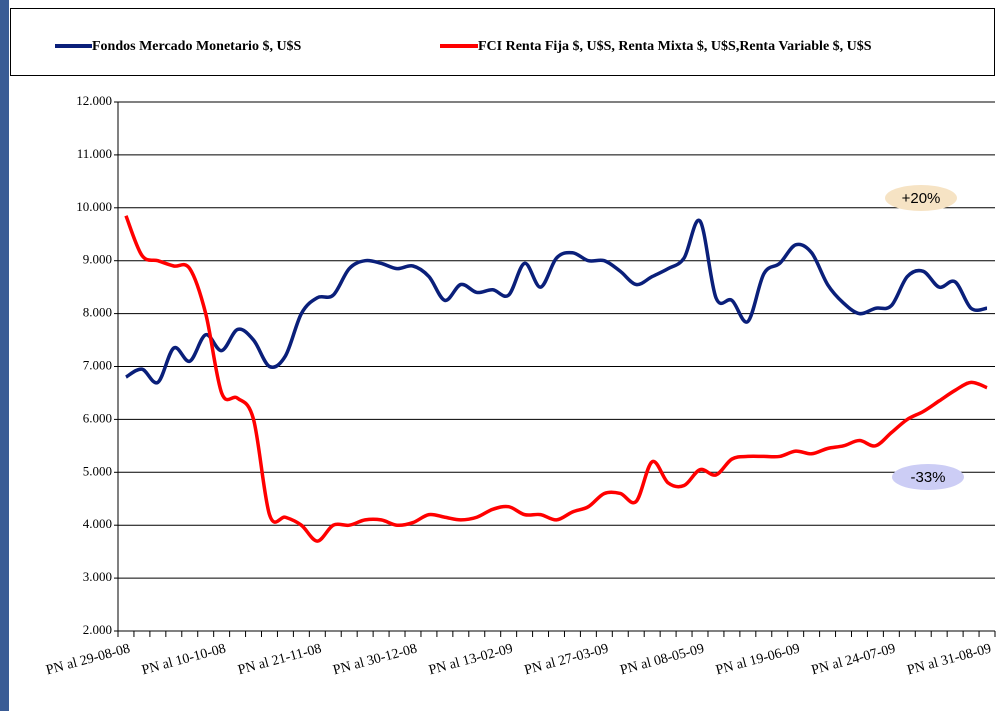 Image resolution: width=1000 pixels, height=716 pixels. What do you see at coordinates (88, 659) in the screenshot?
I see `x-tick-label: PN al 29-08-08` at bounding box center [88, 659].